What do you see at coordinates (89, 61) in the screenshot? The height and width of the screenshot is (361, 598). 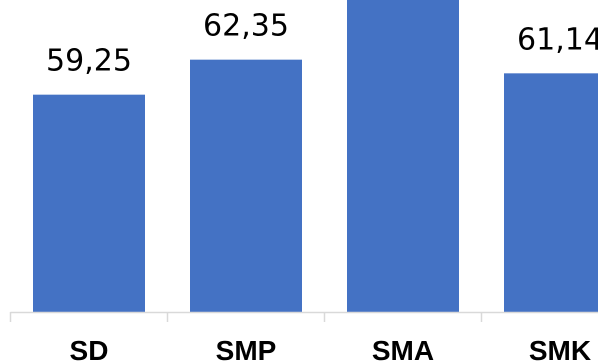 I see `data-label: 59,25` at bounding box center [89, 61].